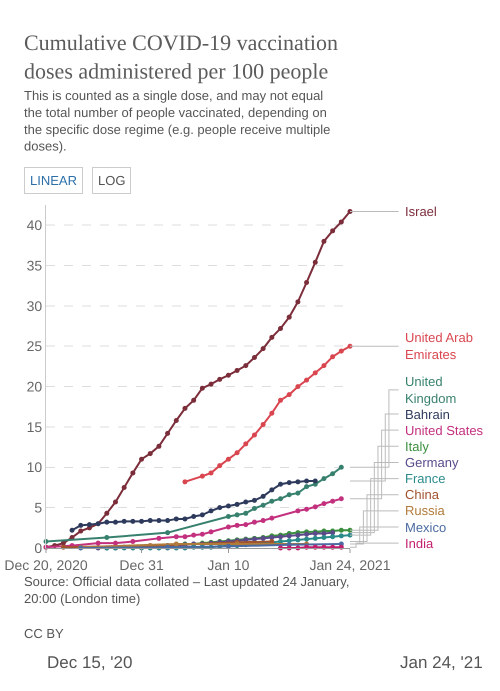 This screenshot has width=500, height=691. I want to click on text: Bahrain, so click(427, 414).